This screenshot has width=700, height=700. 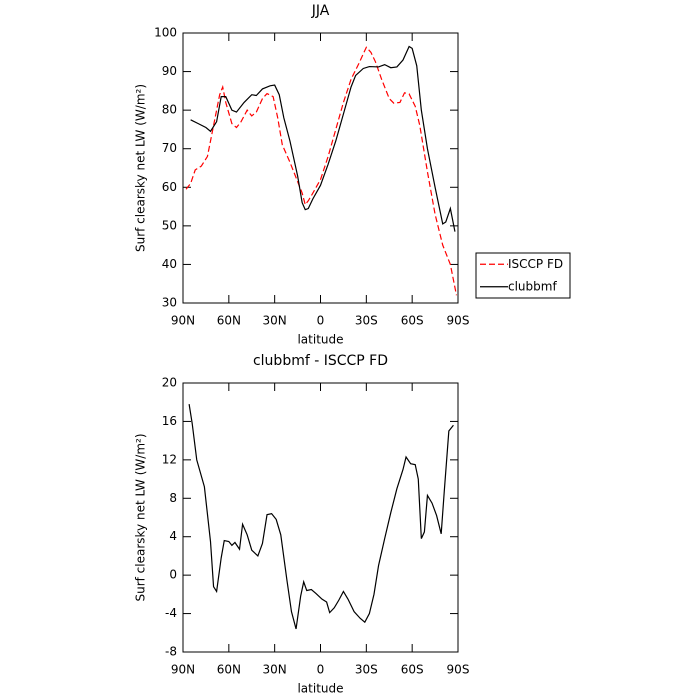 What do you see at coordinates (169, 421) in the screenshot?
I see `y-tick-label: 16` at bounding box center [169, 421].